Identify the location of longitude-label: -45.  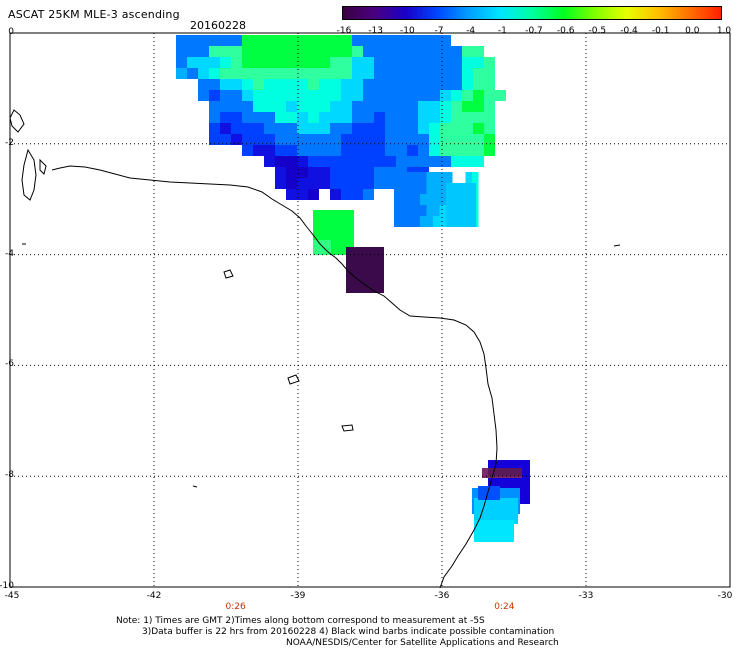
(12, 596).